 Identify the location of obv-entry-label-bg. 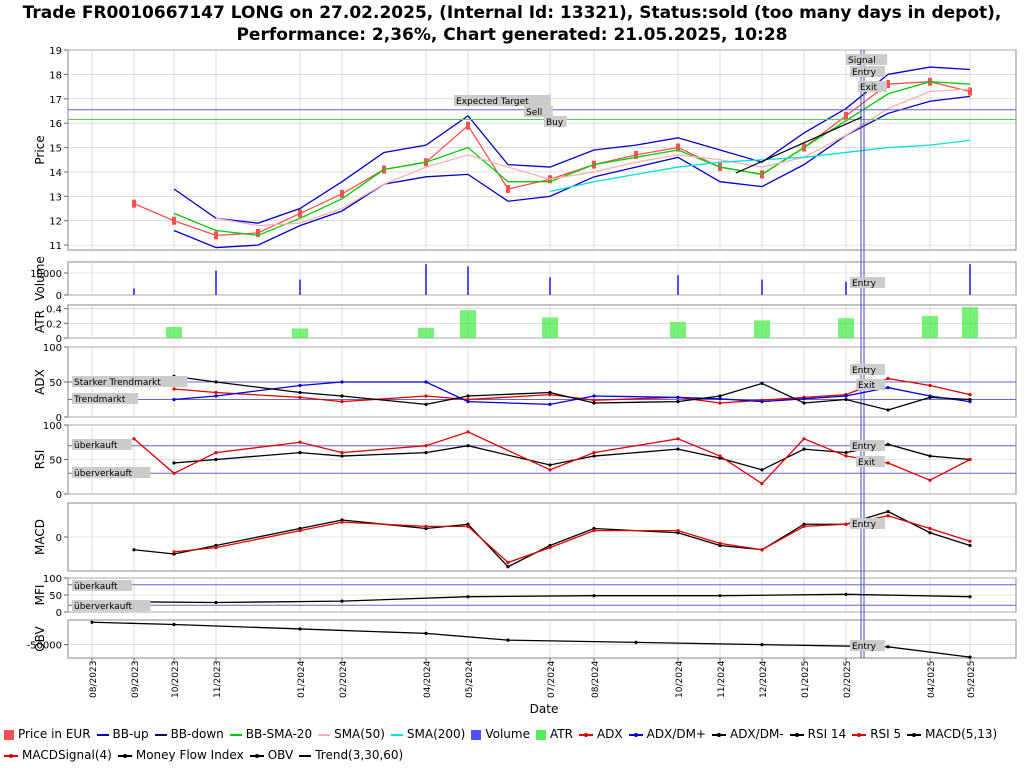
(867, 645).